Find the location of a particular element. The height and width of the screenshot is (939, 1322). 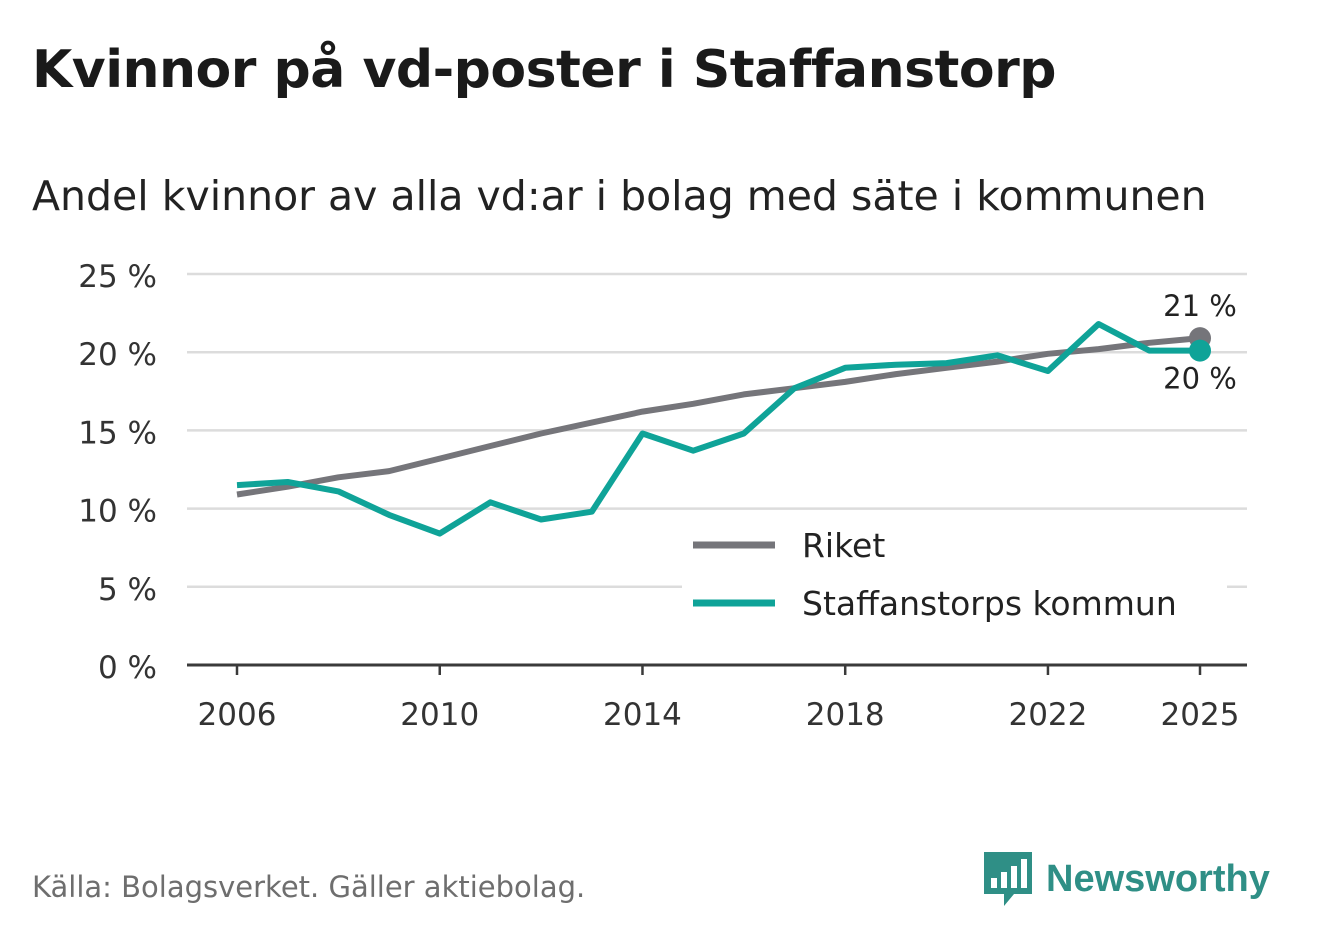

x-tick-label: 2018 is located at coordinates (845, 715).